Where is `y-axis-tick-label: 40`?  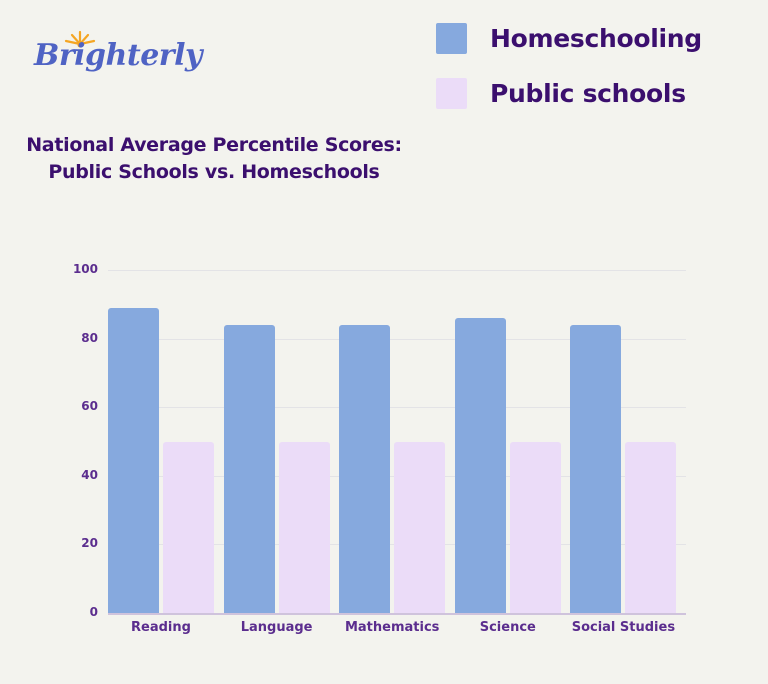 y-axis-tick-label: 40 is located at coordinates (89, 474).